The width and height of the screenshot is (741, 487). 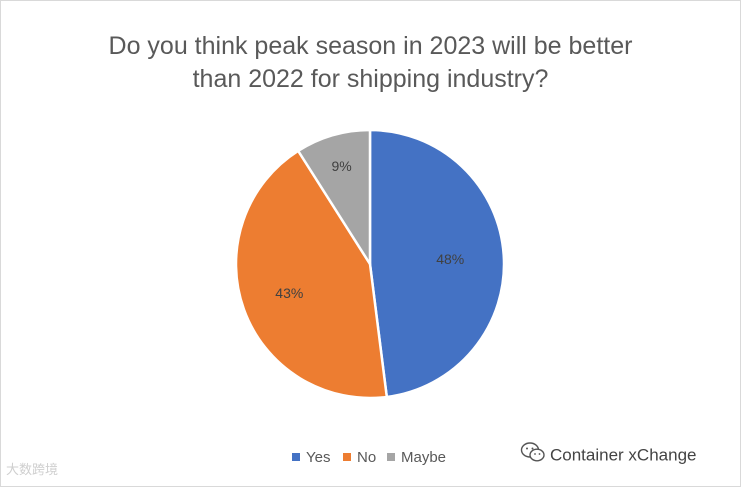 I want to click on watermark-text: 大数跨境, so click(x=32, y=469).